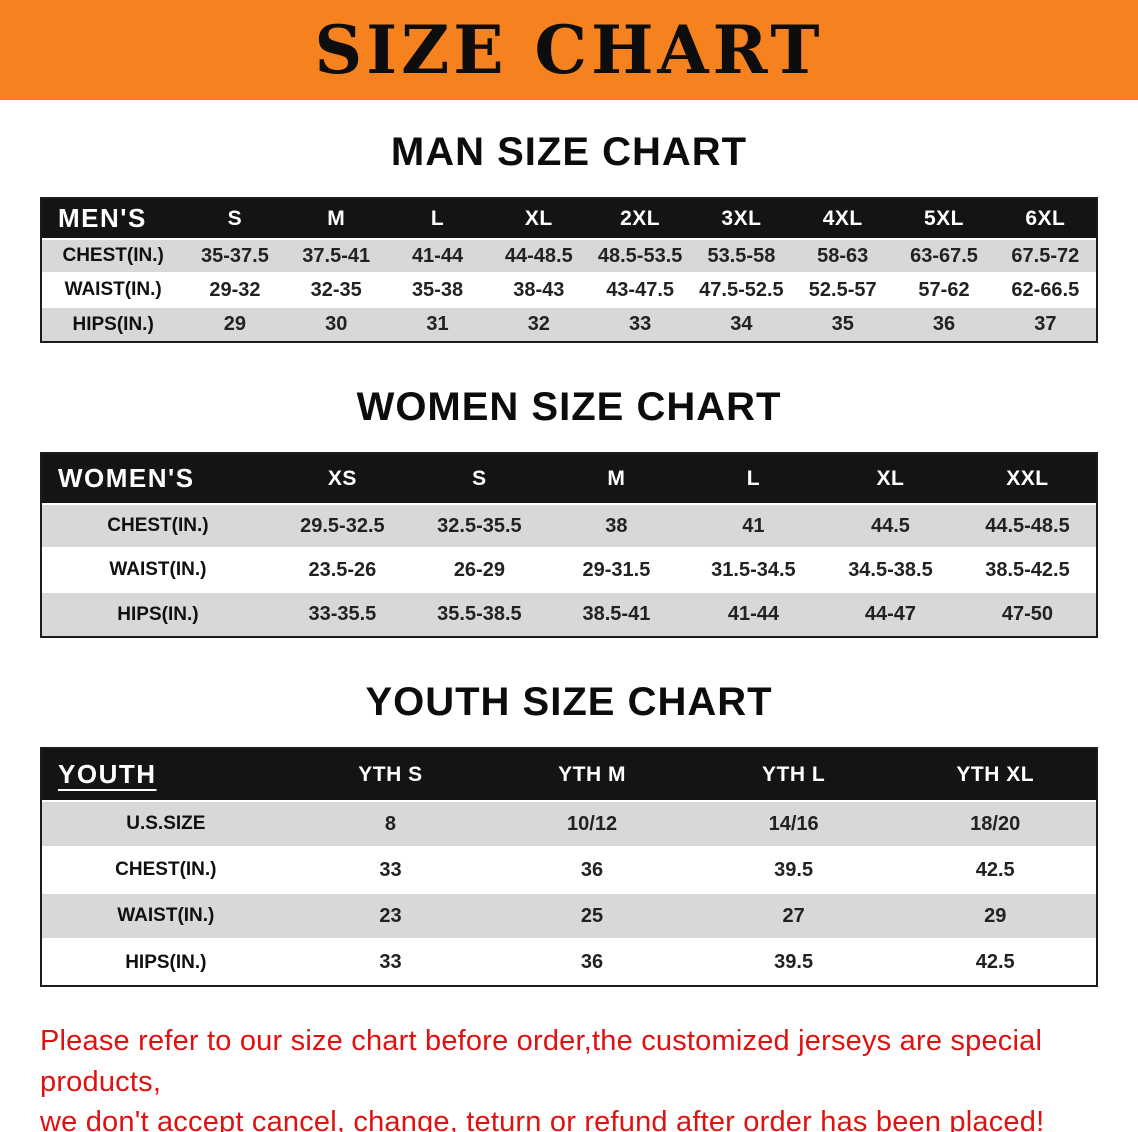 The width and height of the screenshot is (1138, 1132). Describe the element at coordinates (640, 219) in the screenshot. I see `size-header-cell: 2XL` at that location.